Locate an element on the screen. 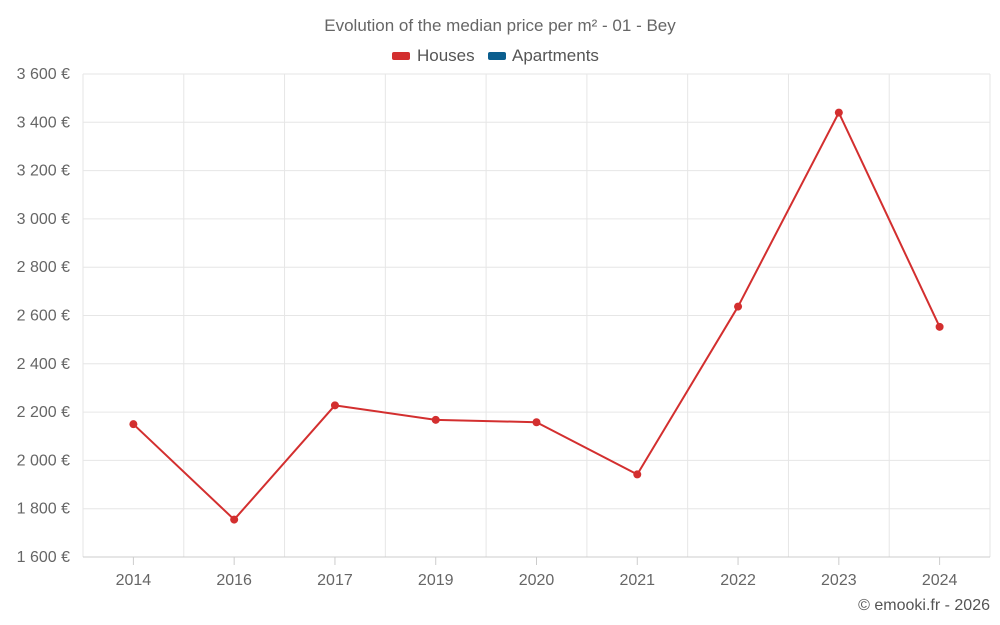 The width and height of the screenshot is (1000, 625). x-tick-label: 2023 is located at coordinates (839, 580).